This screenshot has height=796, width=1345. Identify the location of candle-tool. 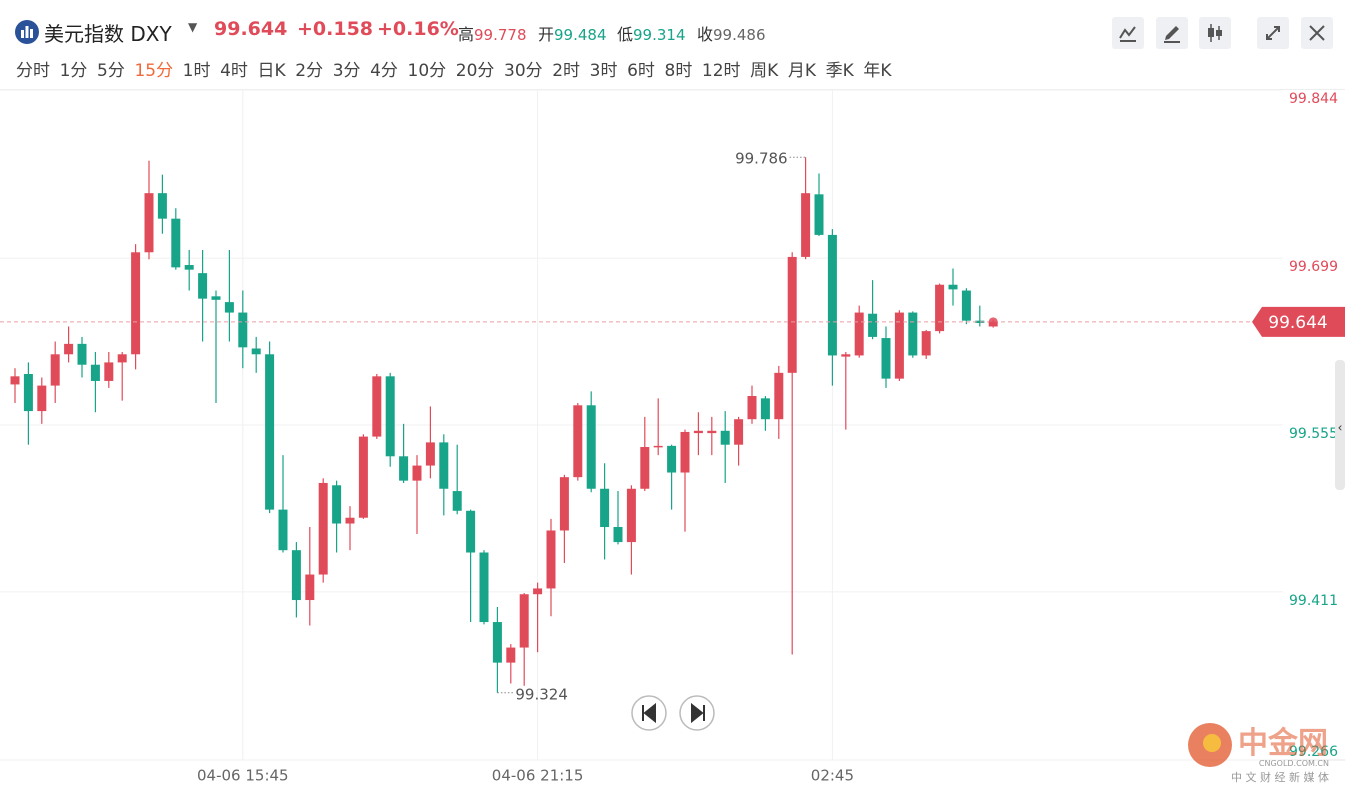
(1215, 33).